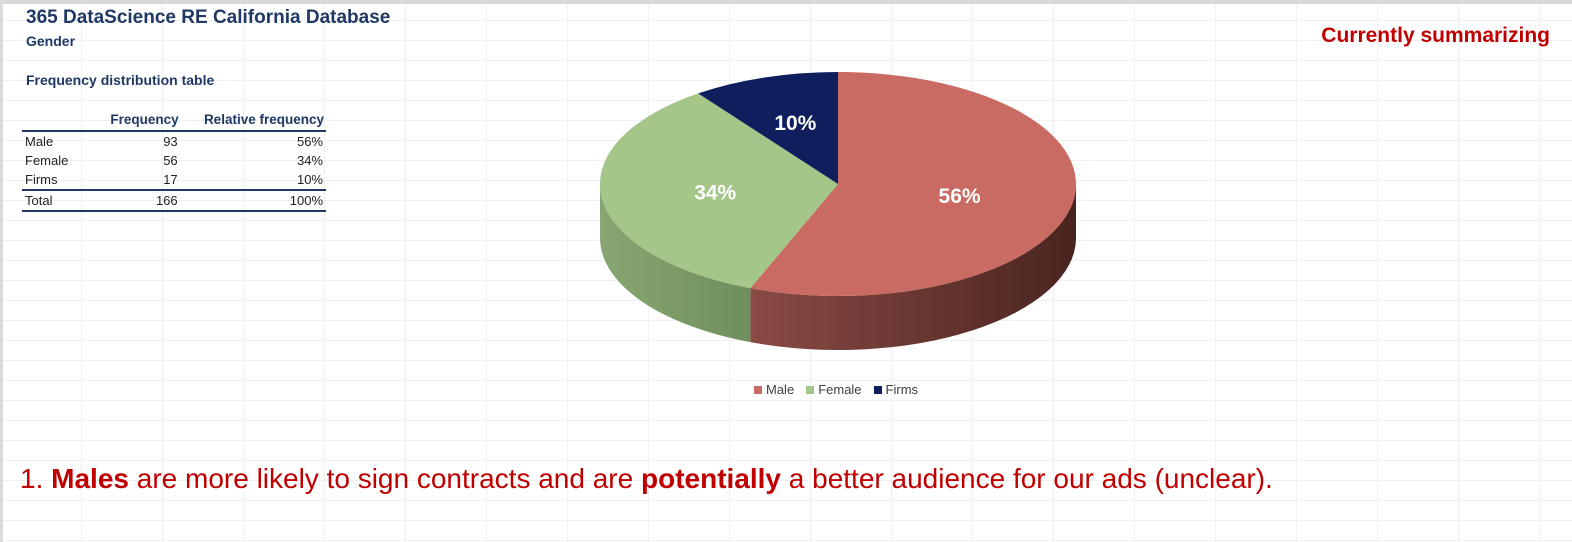  I want to click on sheet-top-edge, so click(786, 2).